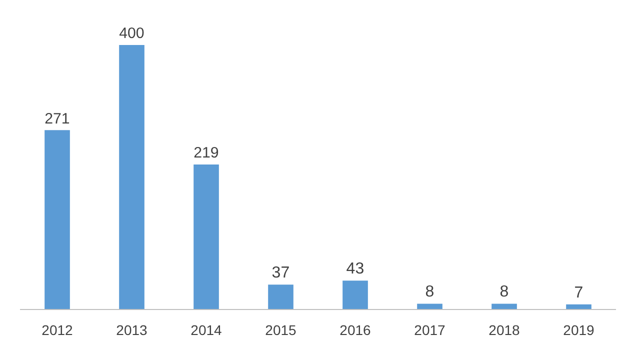  Describe the element at coordinates (131, 33) in the screenshot. I see `data-label: 400` at that location.